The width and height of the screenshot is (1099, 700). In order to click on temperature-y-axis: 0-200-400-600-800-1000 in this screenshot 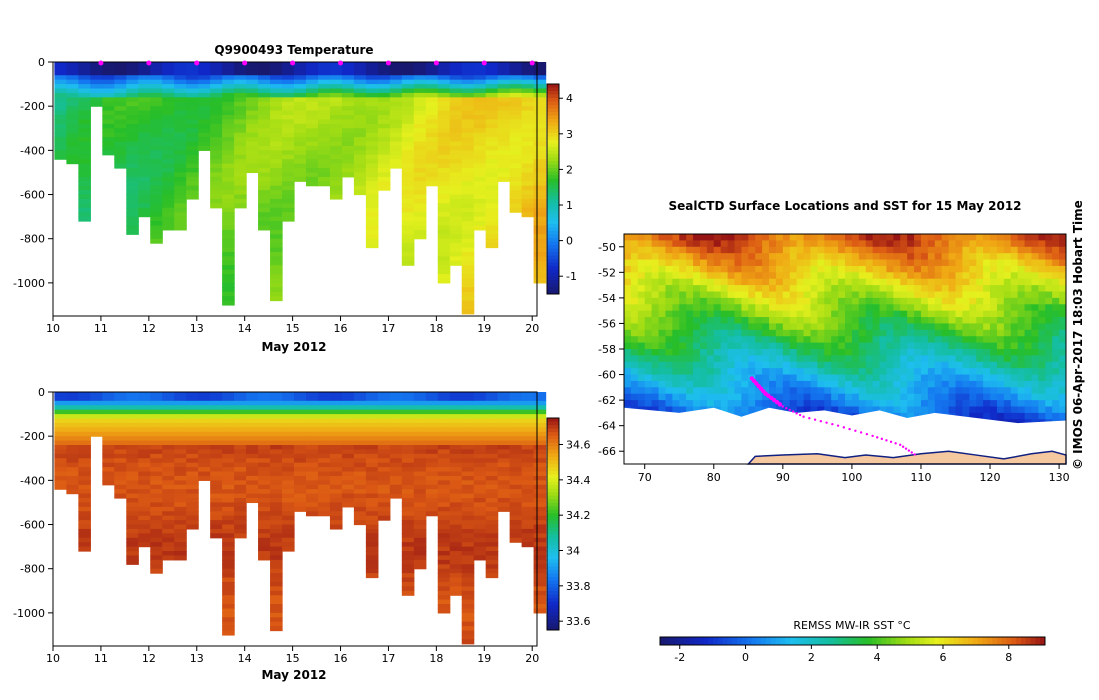, I will do `click(33, 173)`.